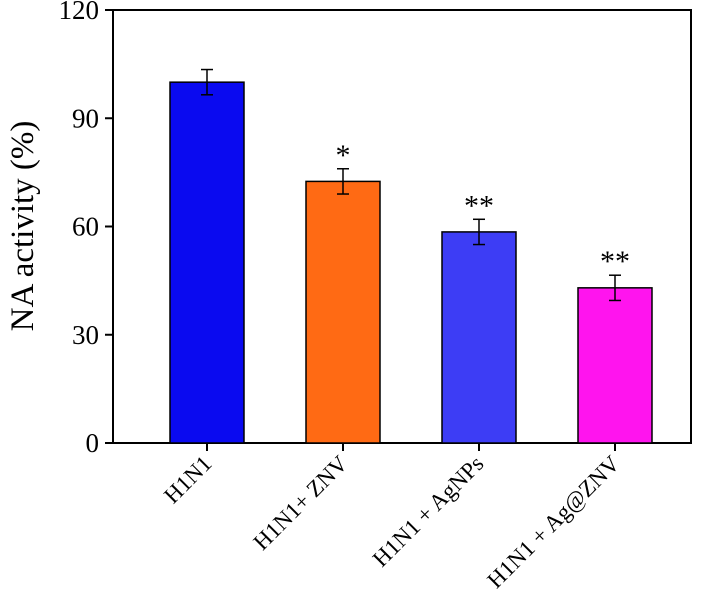 The image size is (709, 613). What do you see at coordinates (85, 335) in the screenshot?
I see `y-tick-label: 30` at bounding box center [85, 335].